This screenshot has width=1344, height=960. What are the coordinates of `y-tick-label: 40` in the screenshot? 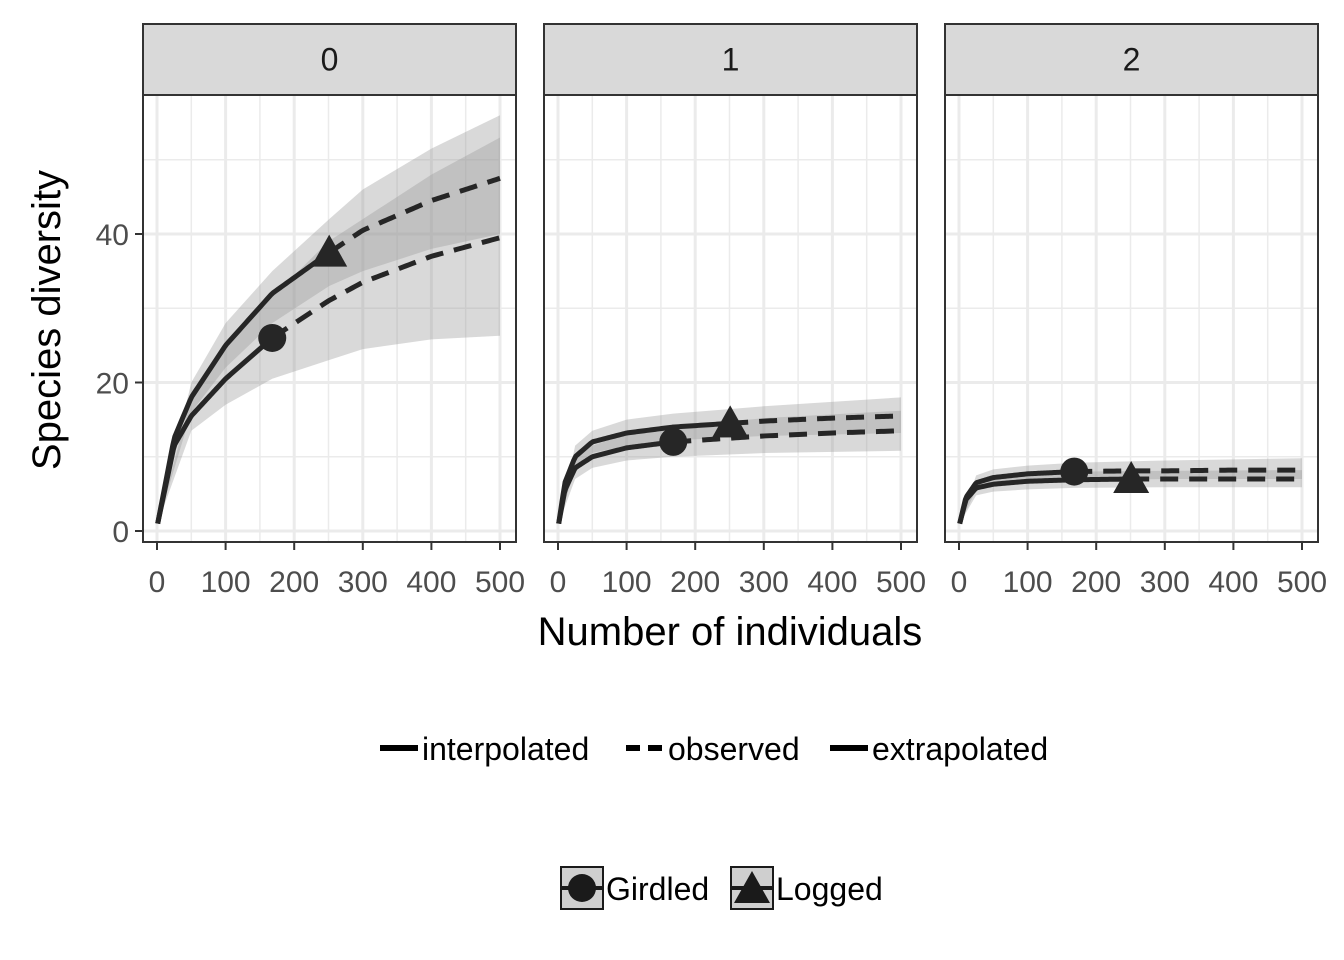 It's located at (112, 235).